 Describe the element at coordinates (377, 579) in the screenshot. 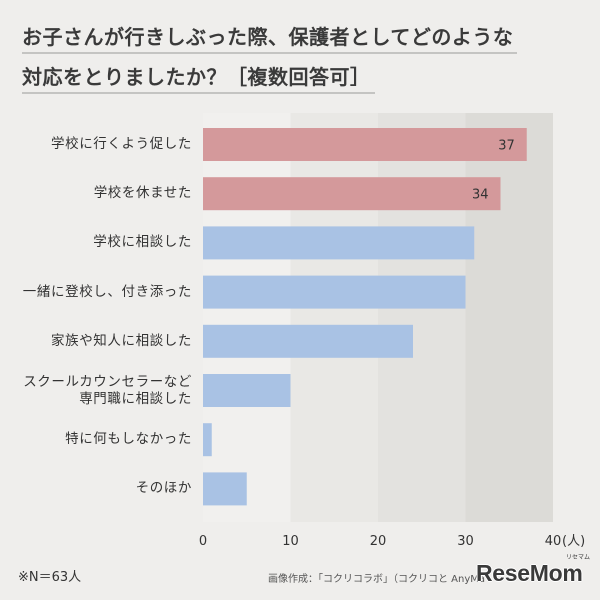

I see `image-credit: 画像作成：「コクリコラボ」（コクリコと AnyMa` at that location.